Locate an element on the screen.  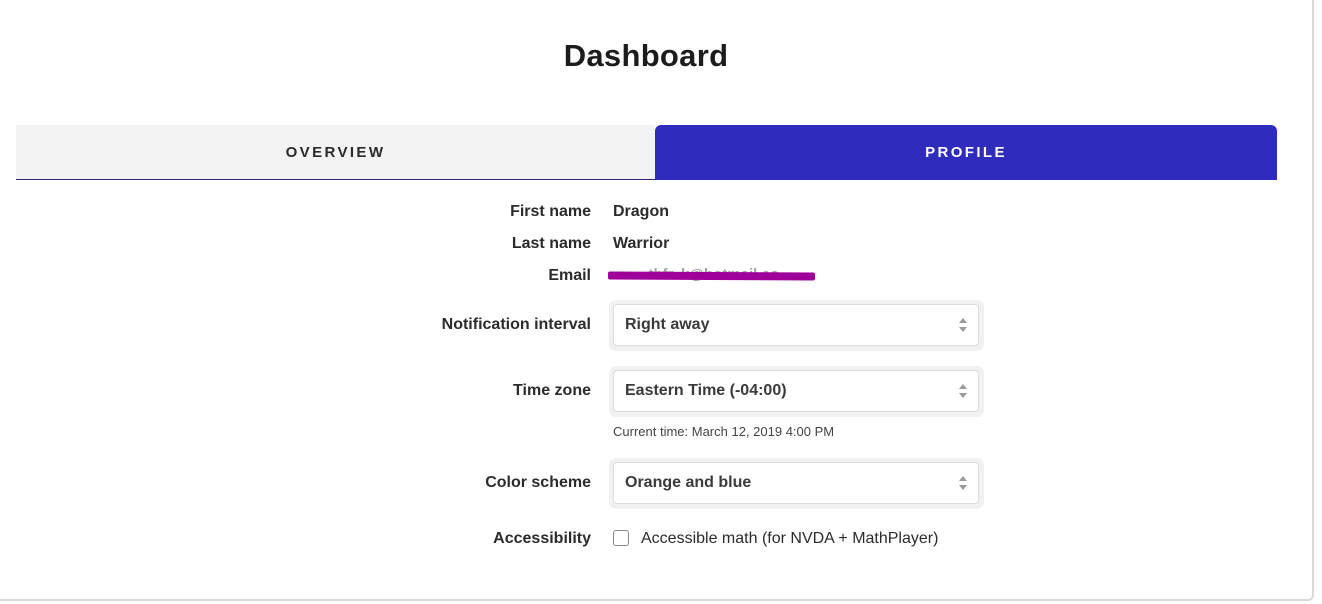
email-label: Email is located at coordinates (569, 275).